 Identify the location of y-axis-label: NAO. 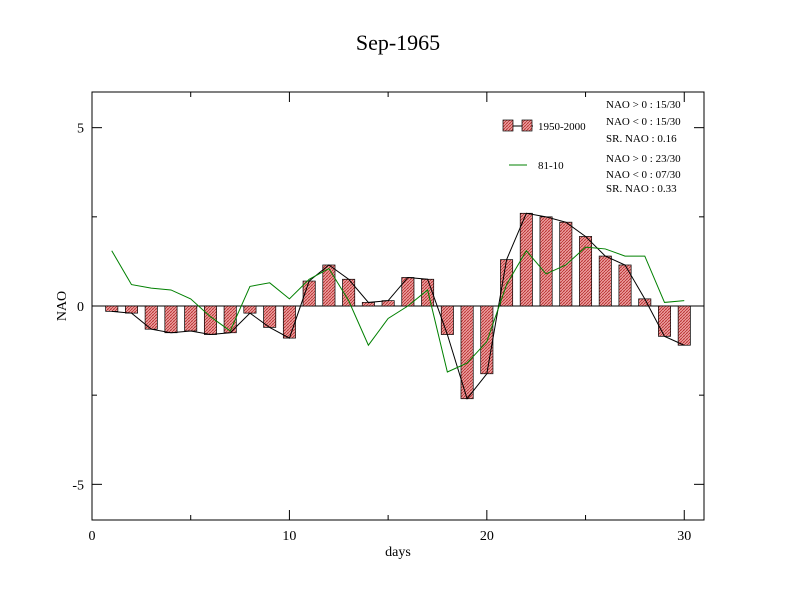
(62, 306).